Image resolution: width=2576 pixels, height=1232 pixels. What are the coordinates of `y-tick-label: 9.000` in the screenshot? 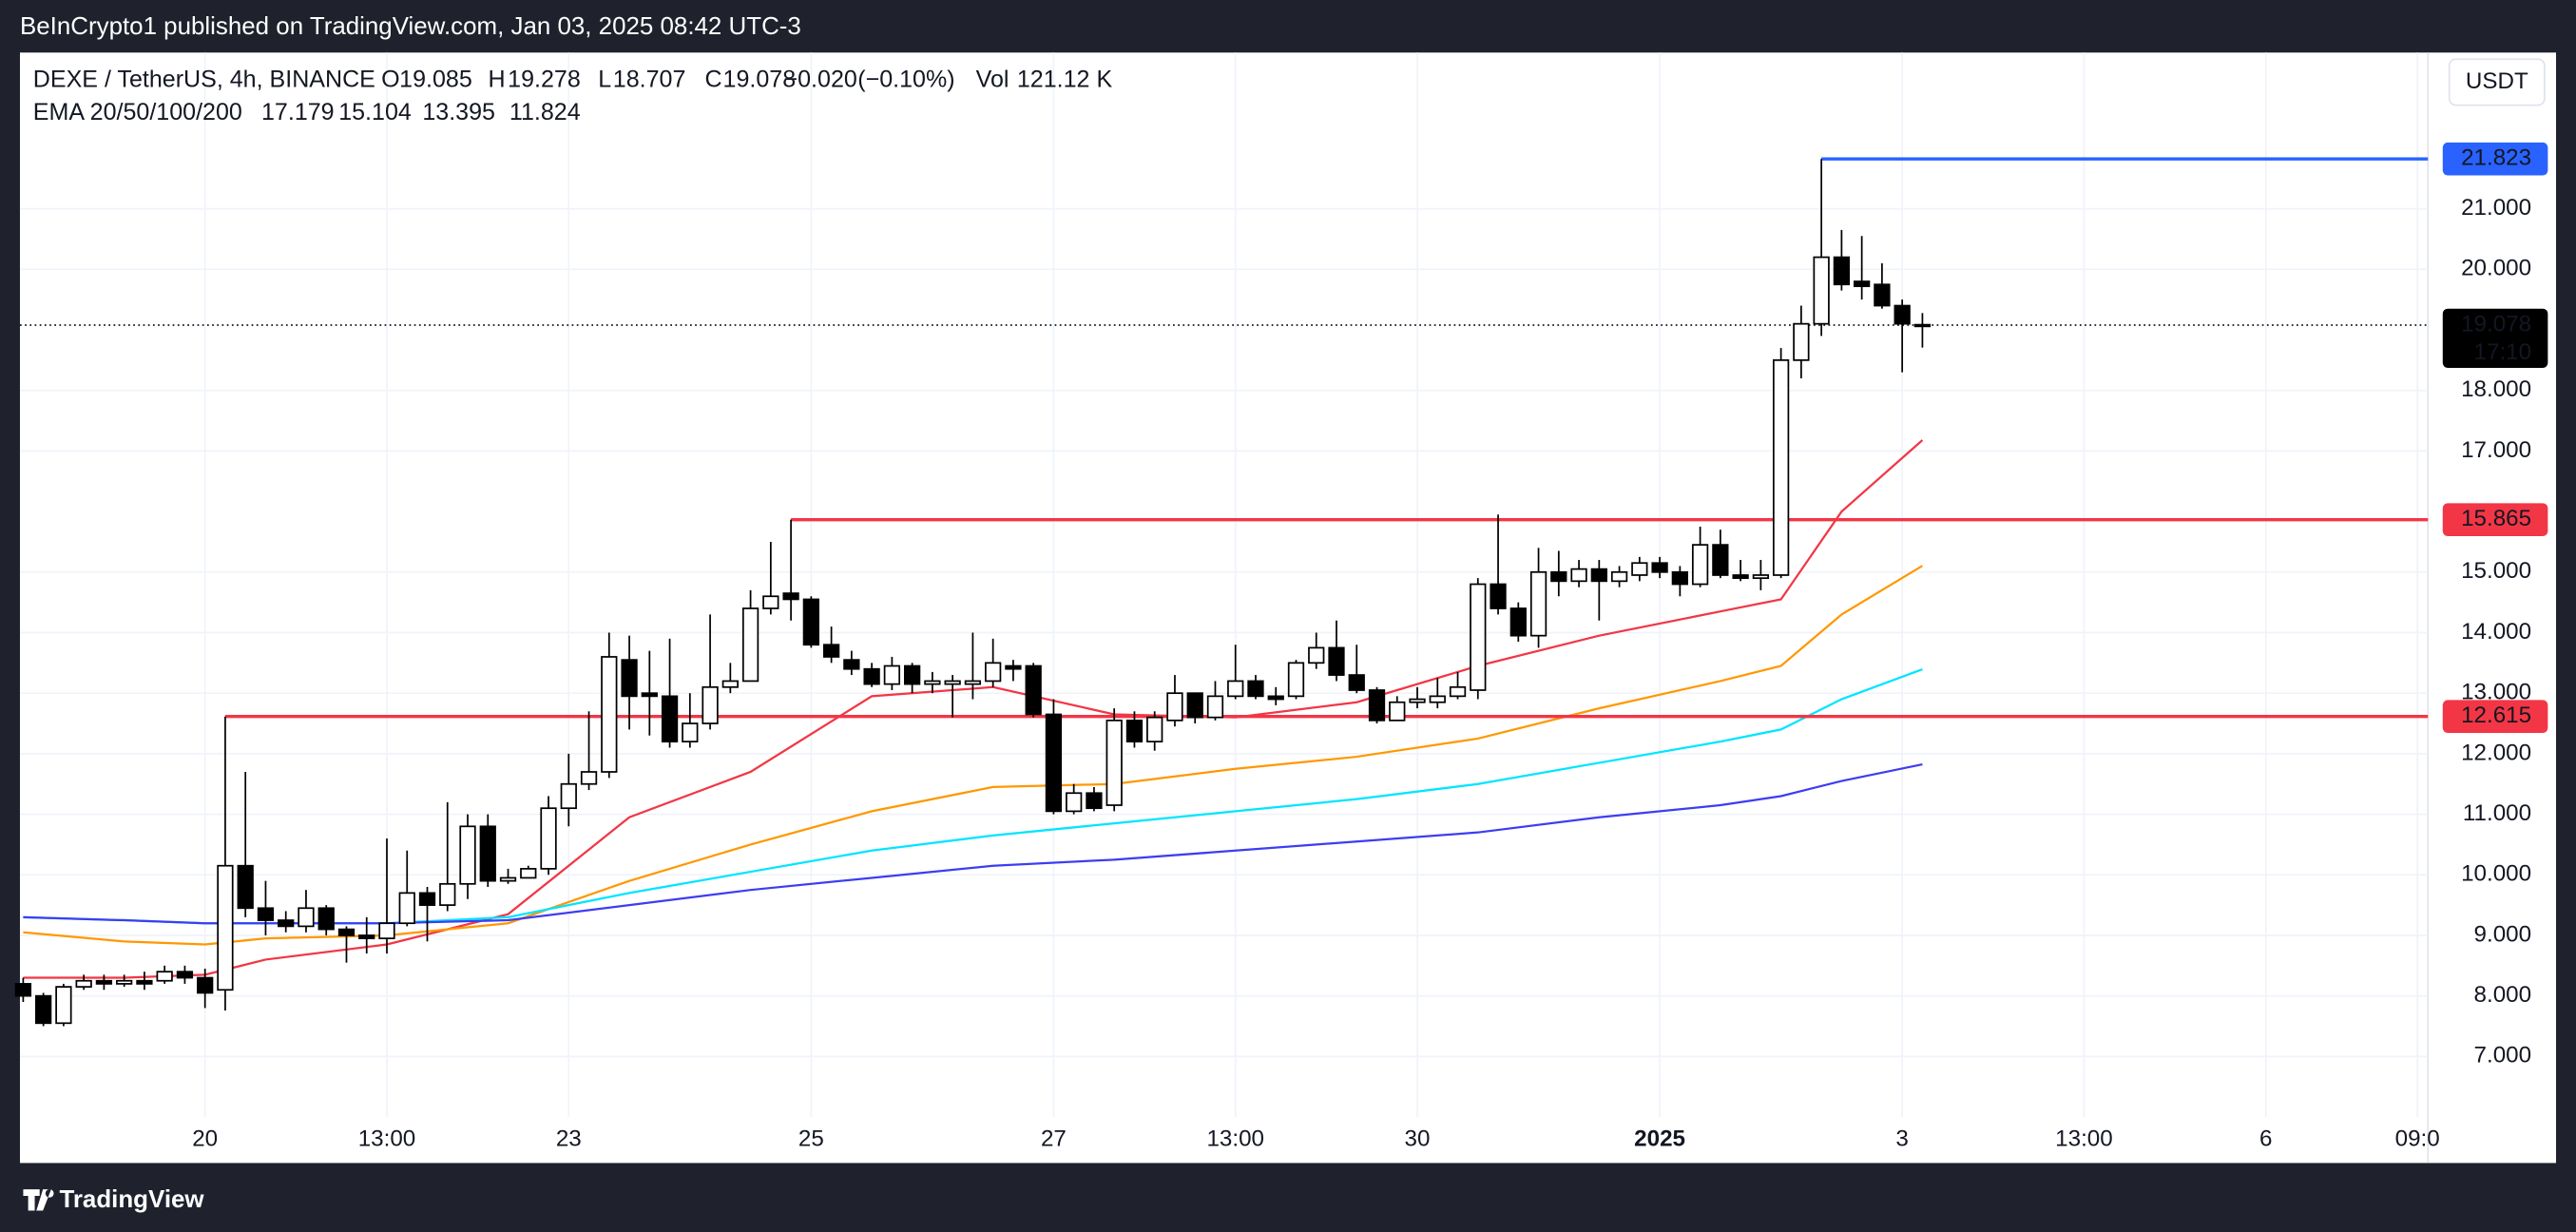 It's located at (2503, 934).